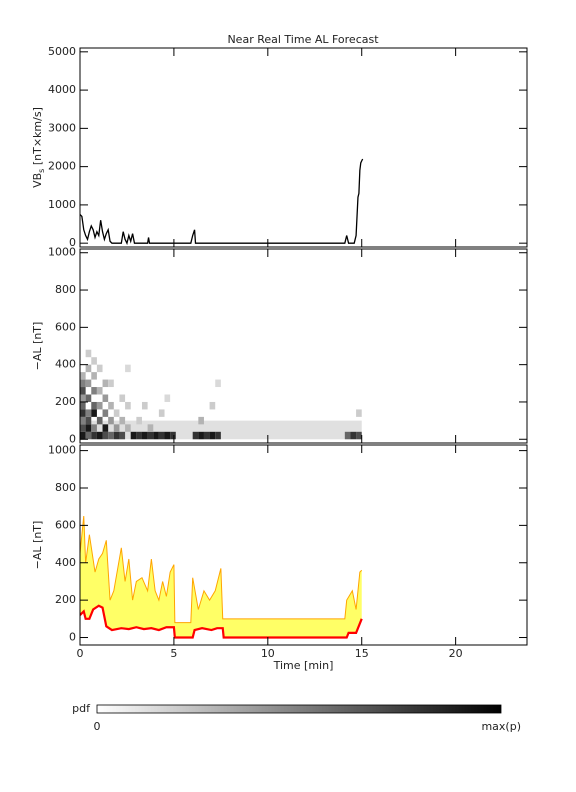  What do you see at coordinates (221, 621) in the screenshot?
I see `series-line` at bounding box center [221, 621].